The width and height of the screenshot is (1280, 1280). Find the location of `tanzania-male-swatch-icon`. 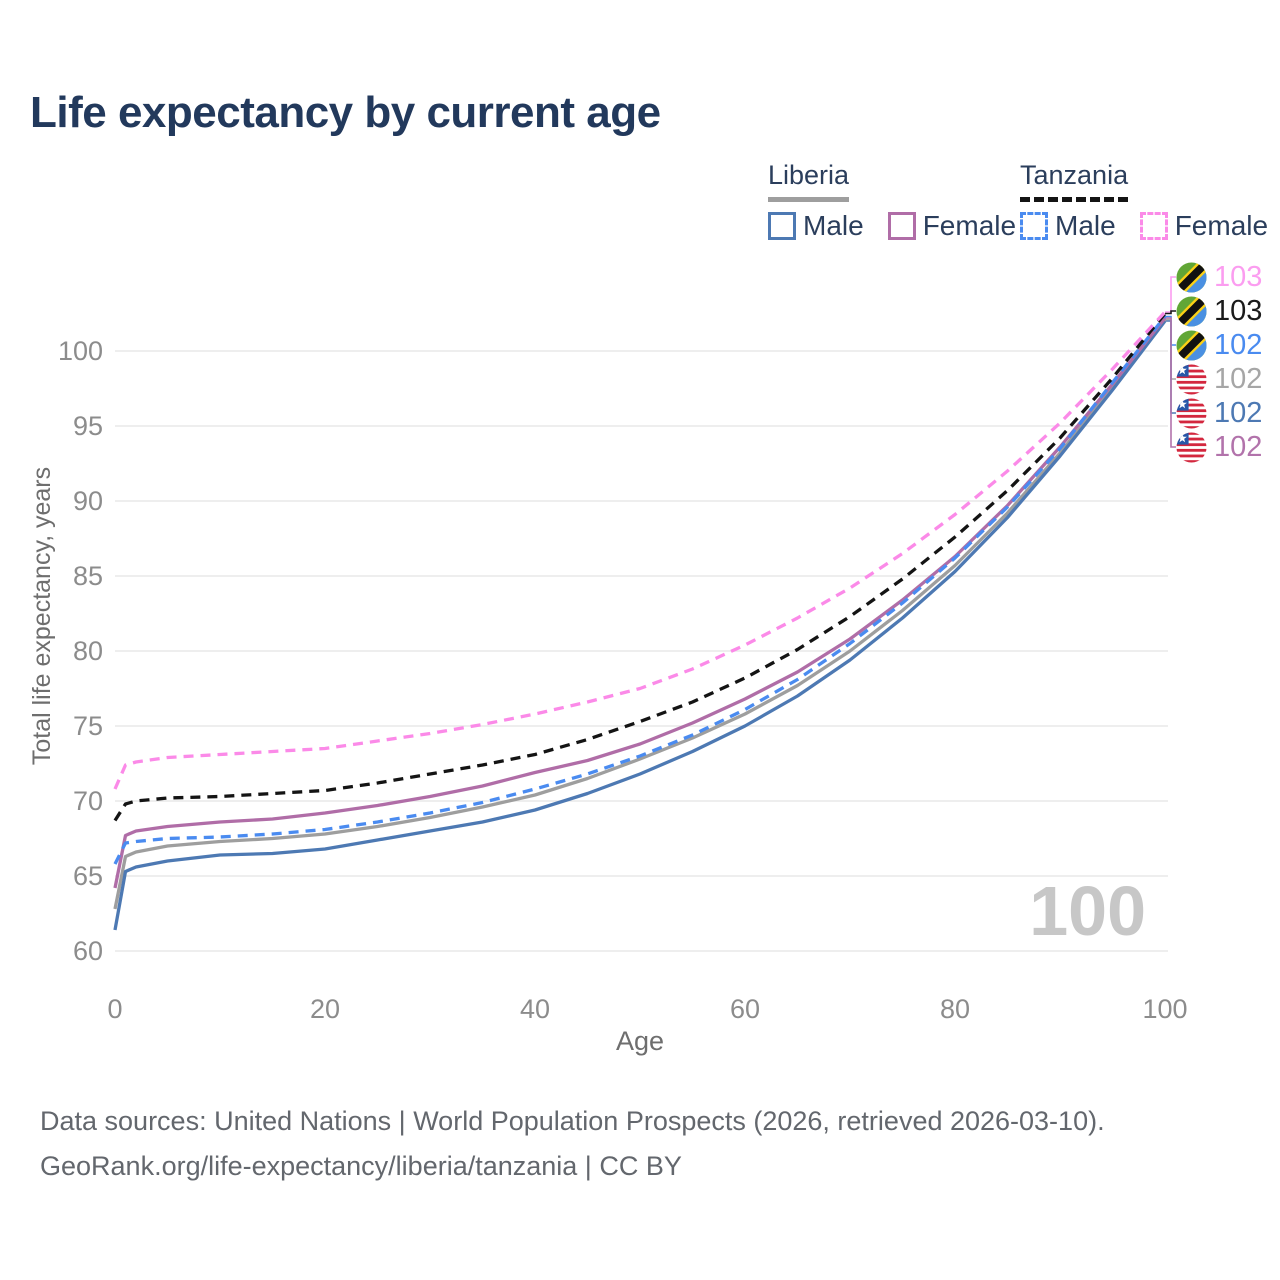

tanzania-male-swatch-icon is located at coordinates (1034, 226).